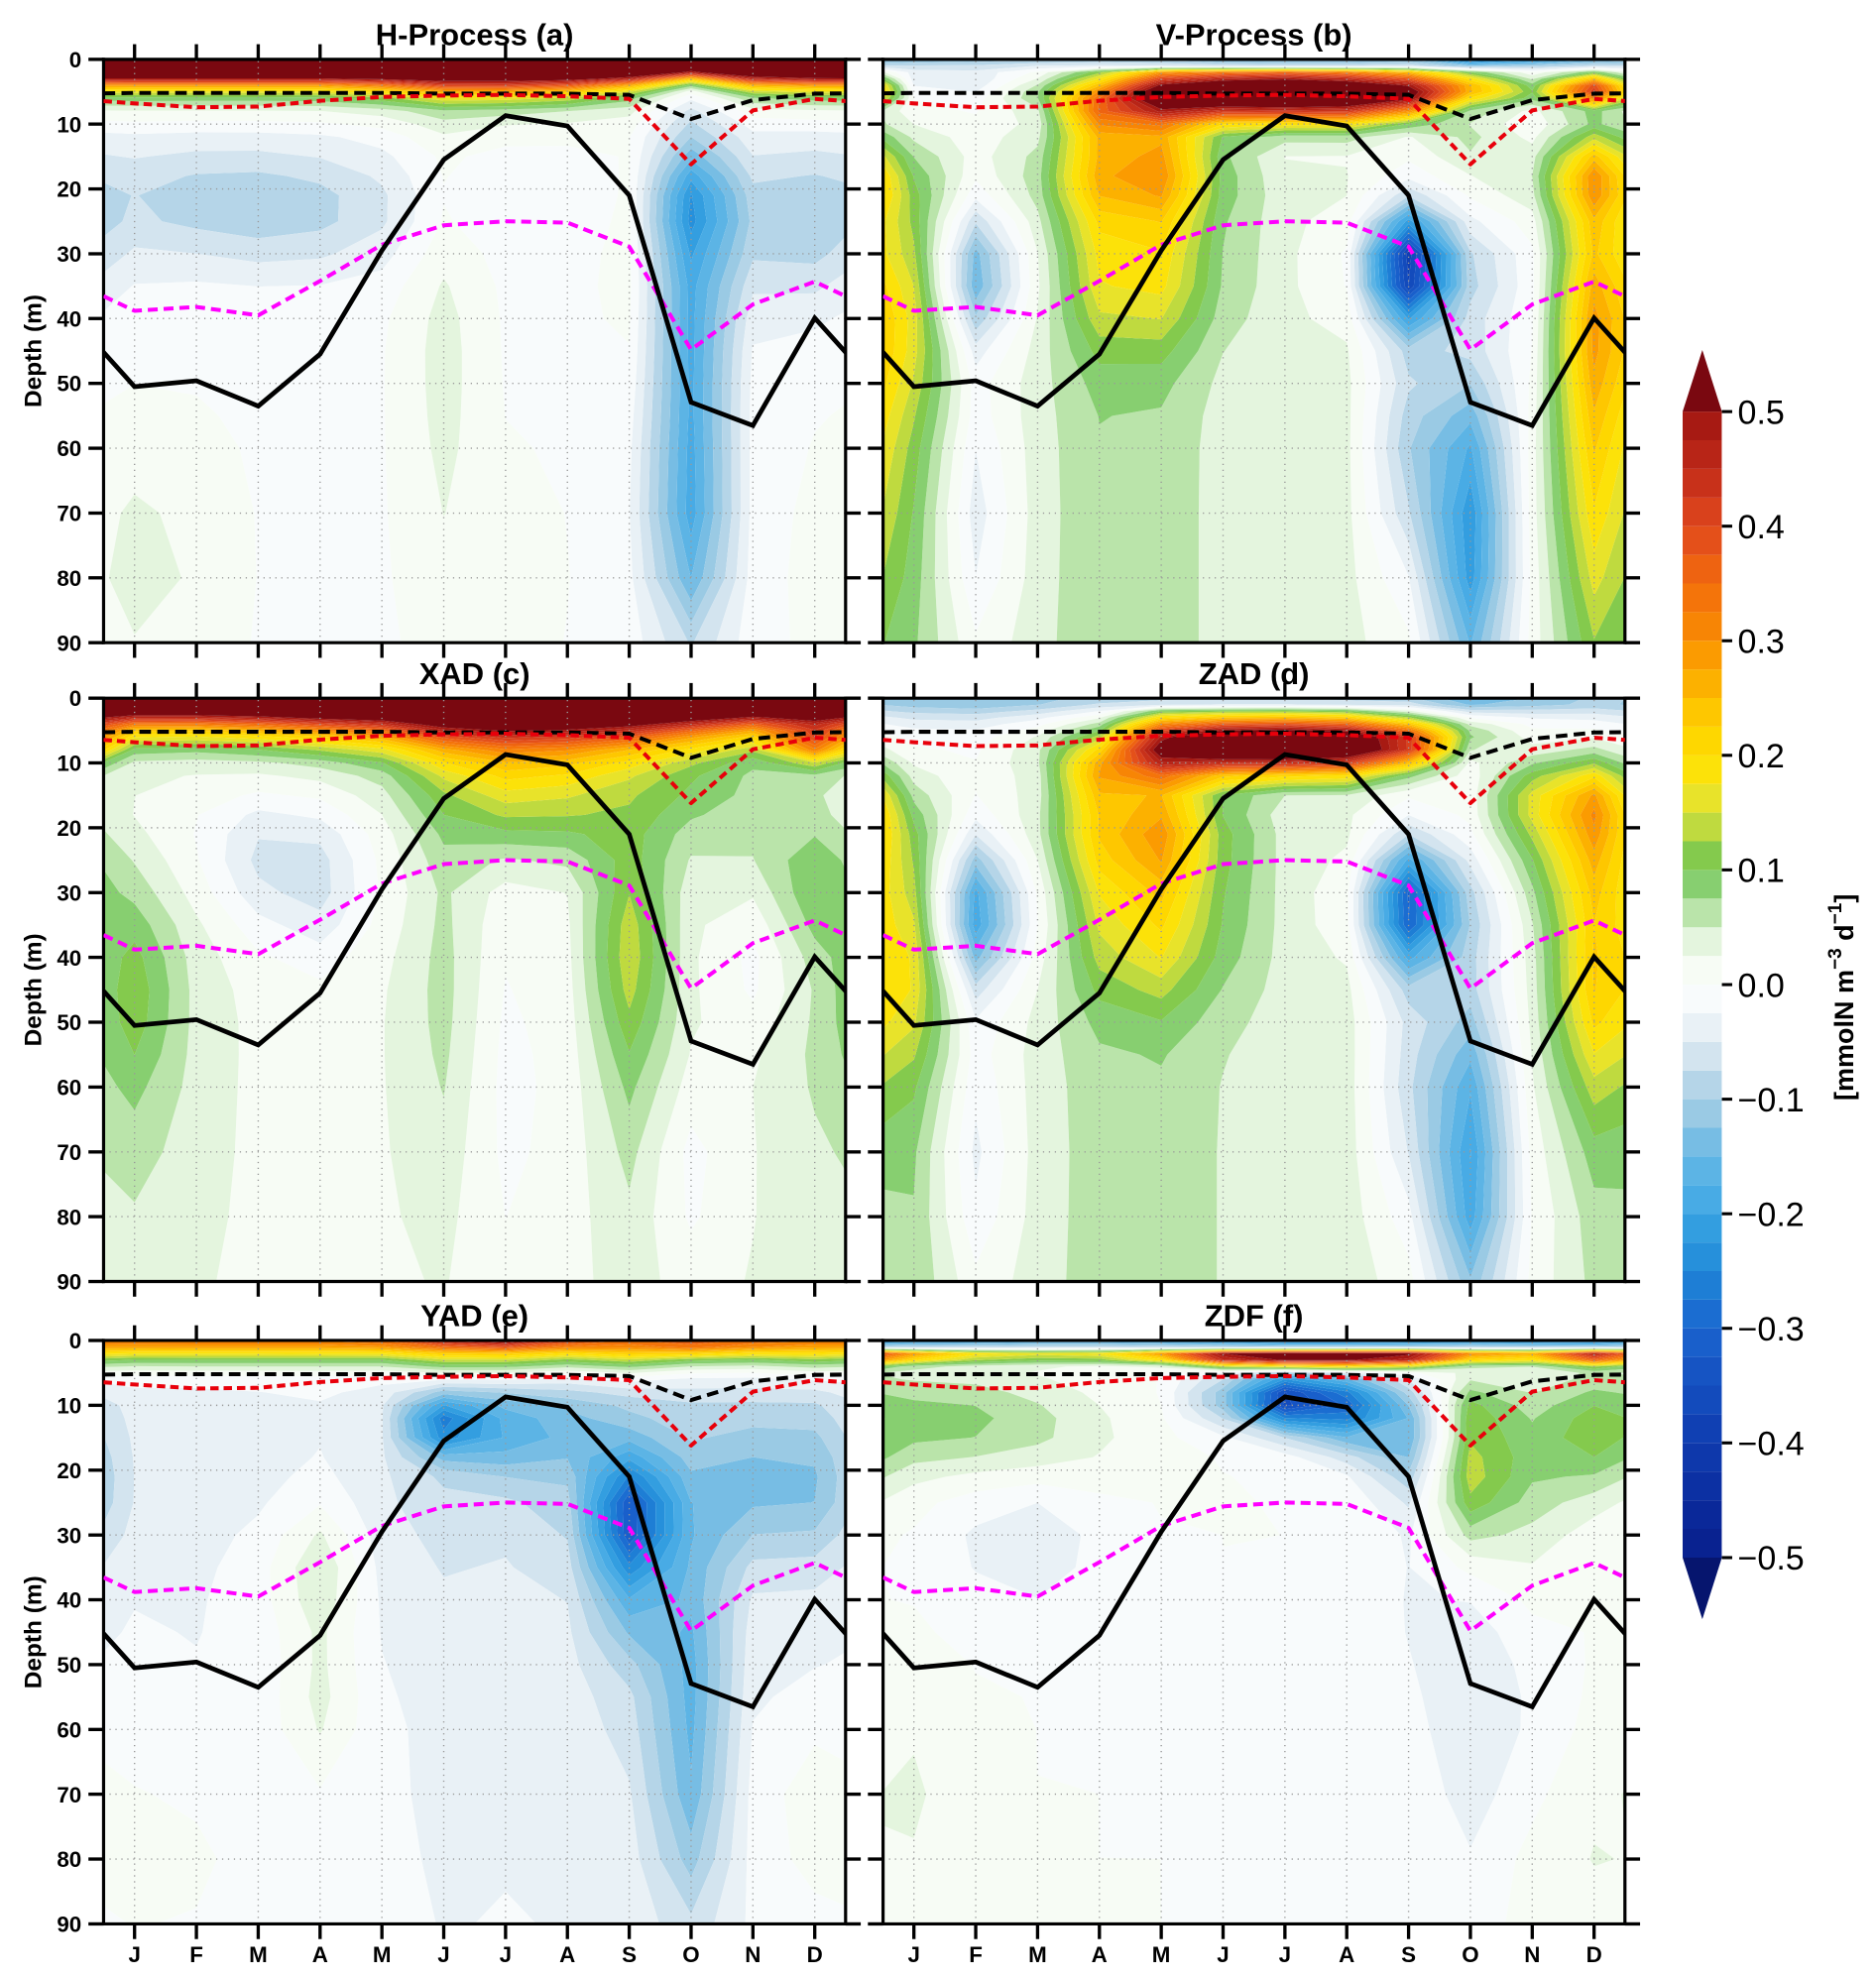 The height and width of the screenshot is (1979, 1876). Describe the element at coordinates (1771, 1444) in the screenshot. I see `svg-text: −0.4` at that location.